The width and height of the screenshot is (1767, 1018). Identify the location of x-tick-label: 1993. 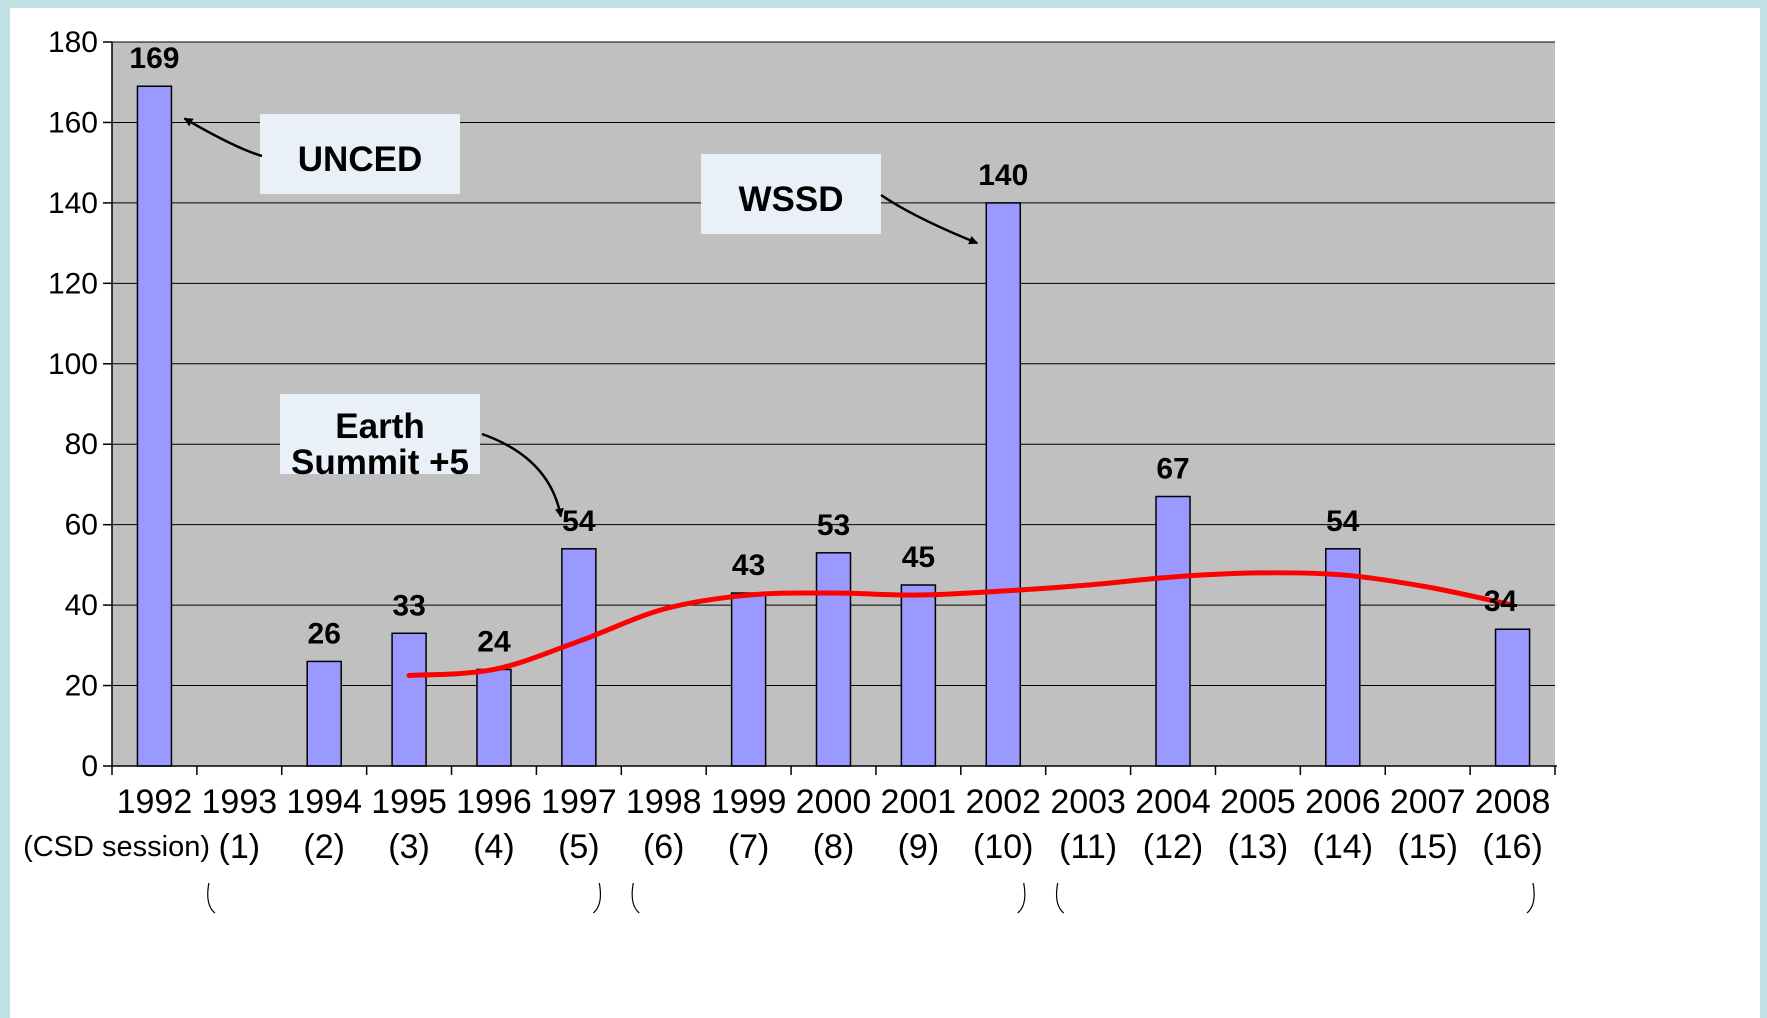
(240, 802).